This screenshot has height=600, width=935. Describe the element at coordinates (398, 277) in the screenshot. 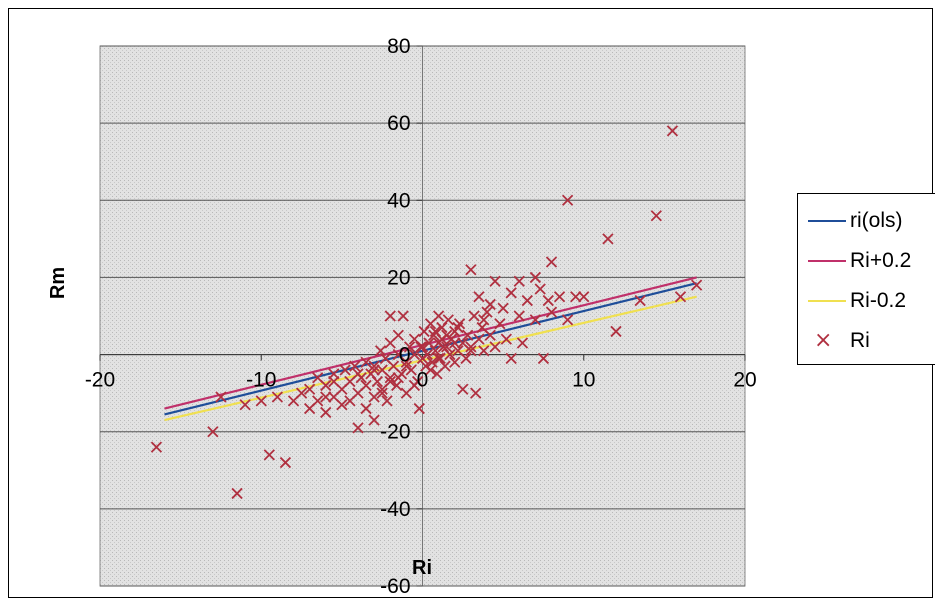

I see `y-tick-label-4: 20` at that location.